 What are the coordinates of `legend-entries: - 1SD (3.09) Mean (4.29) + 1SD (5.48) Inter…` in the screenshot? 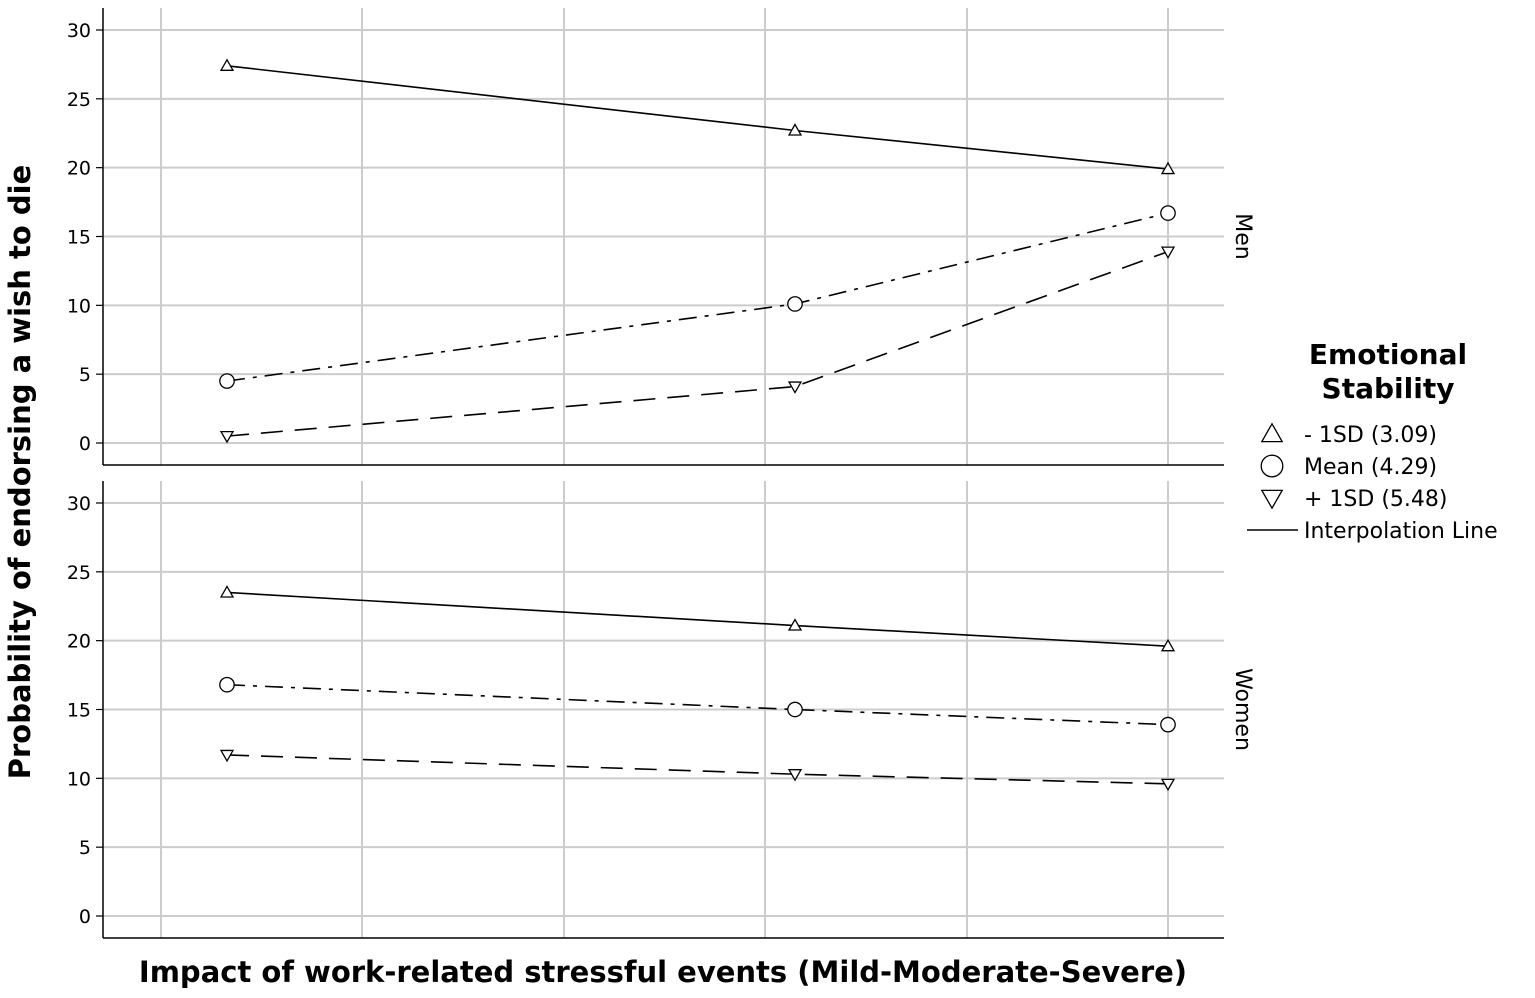 It's located at (1372, 483).